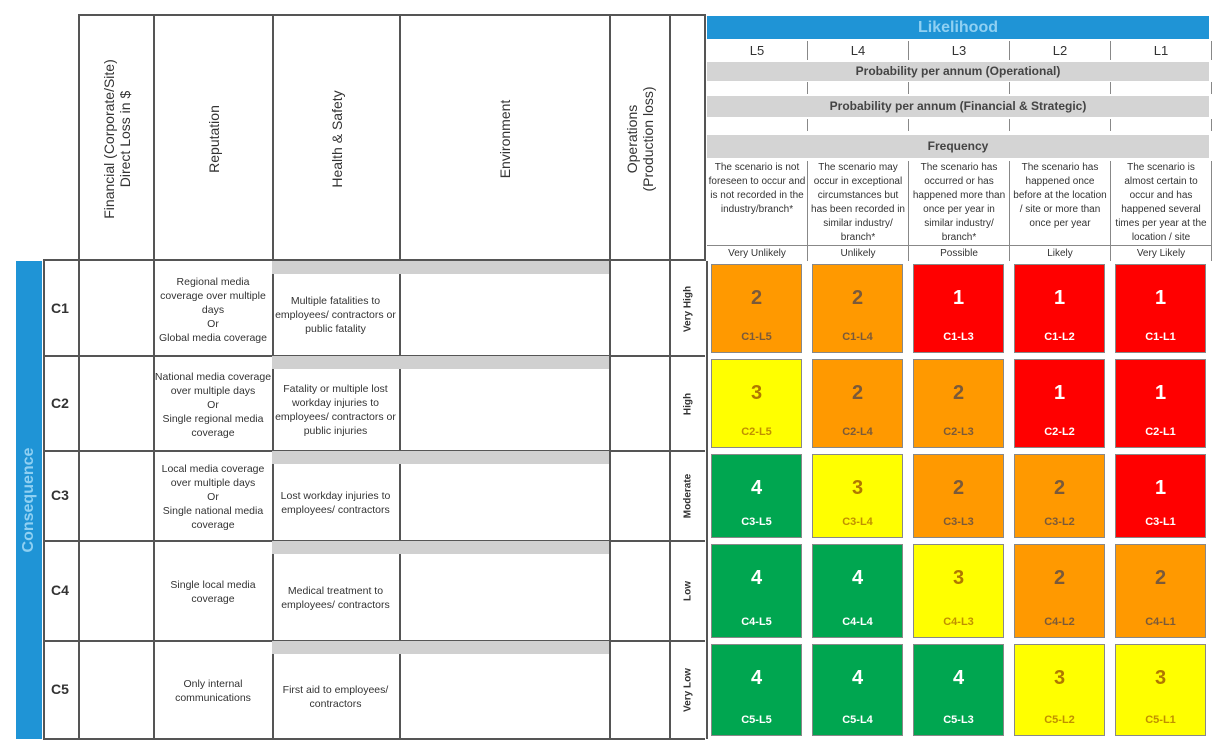 The width and height of the screenshot is (1228, 752). I want to click on severity-label: Low, so click(688, 591).